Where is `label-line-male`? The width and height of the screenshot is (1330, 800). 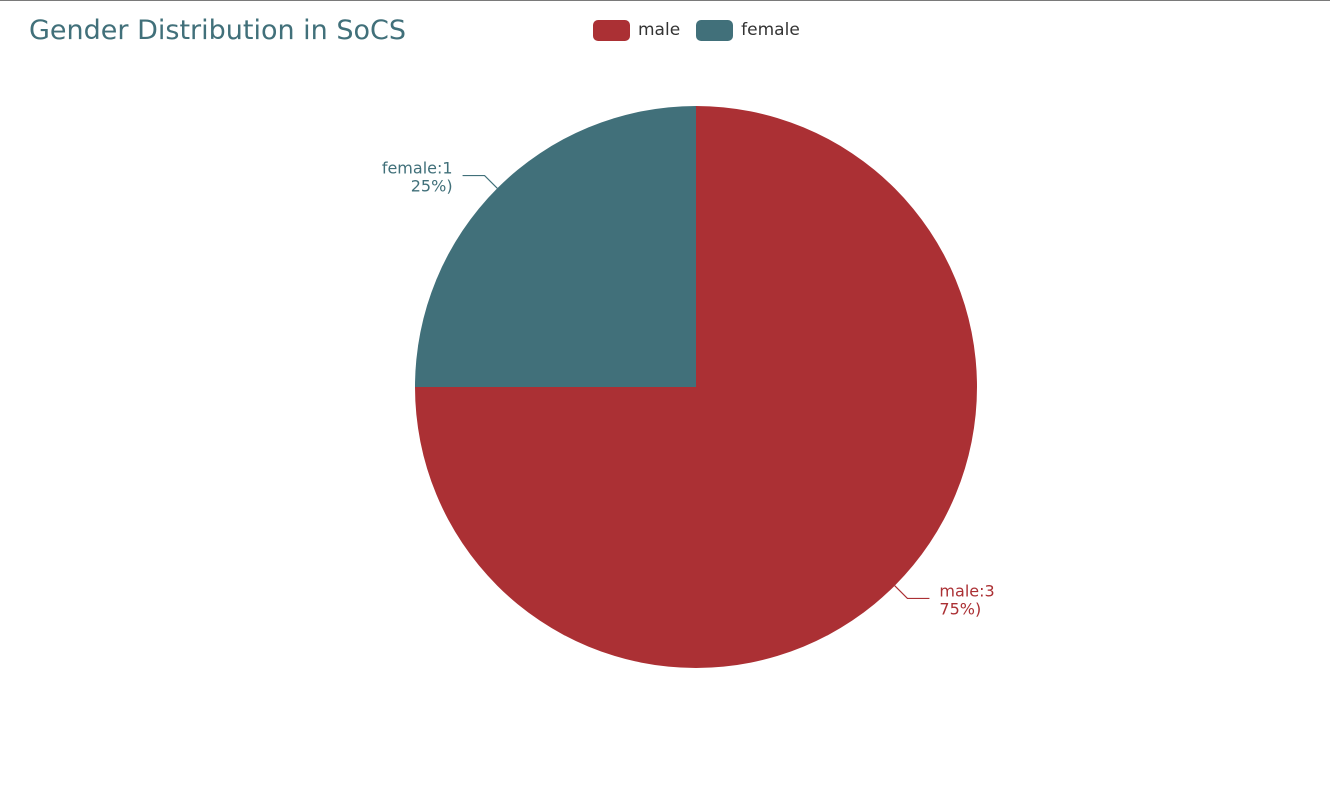
label-line-male is located at coordinates (912, 592).